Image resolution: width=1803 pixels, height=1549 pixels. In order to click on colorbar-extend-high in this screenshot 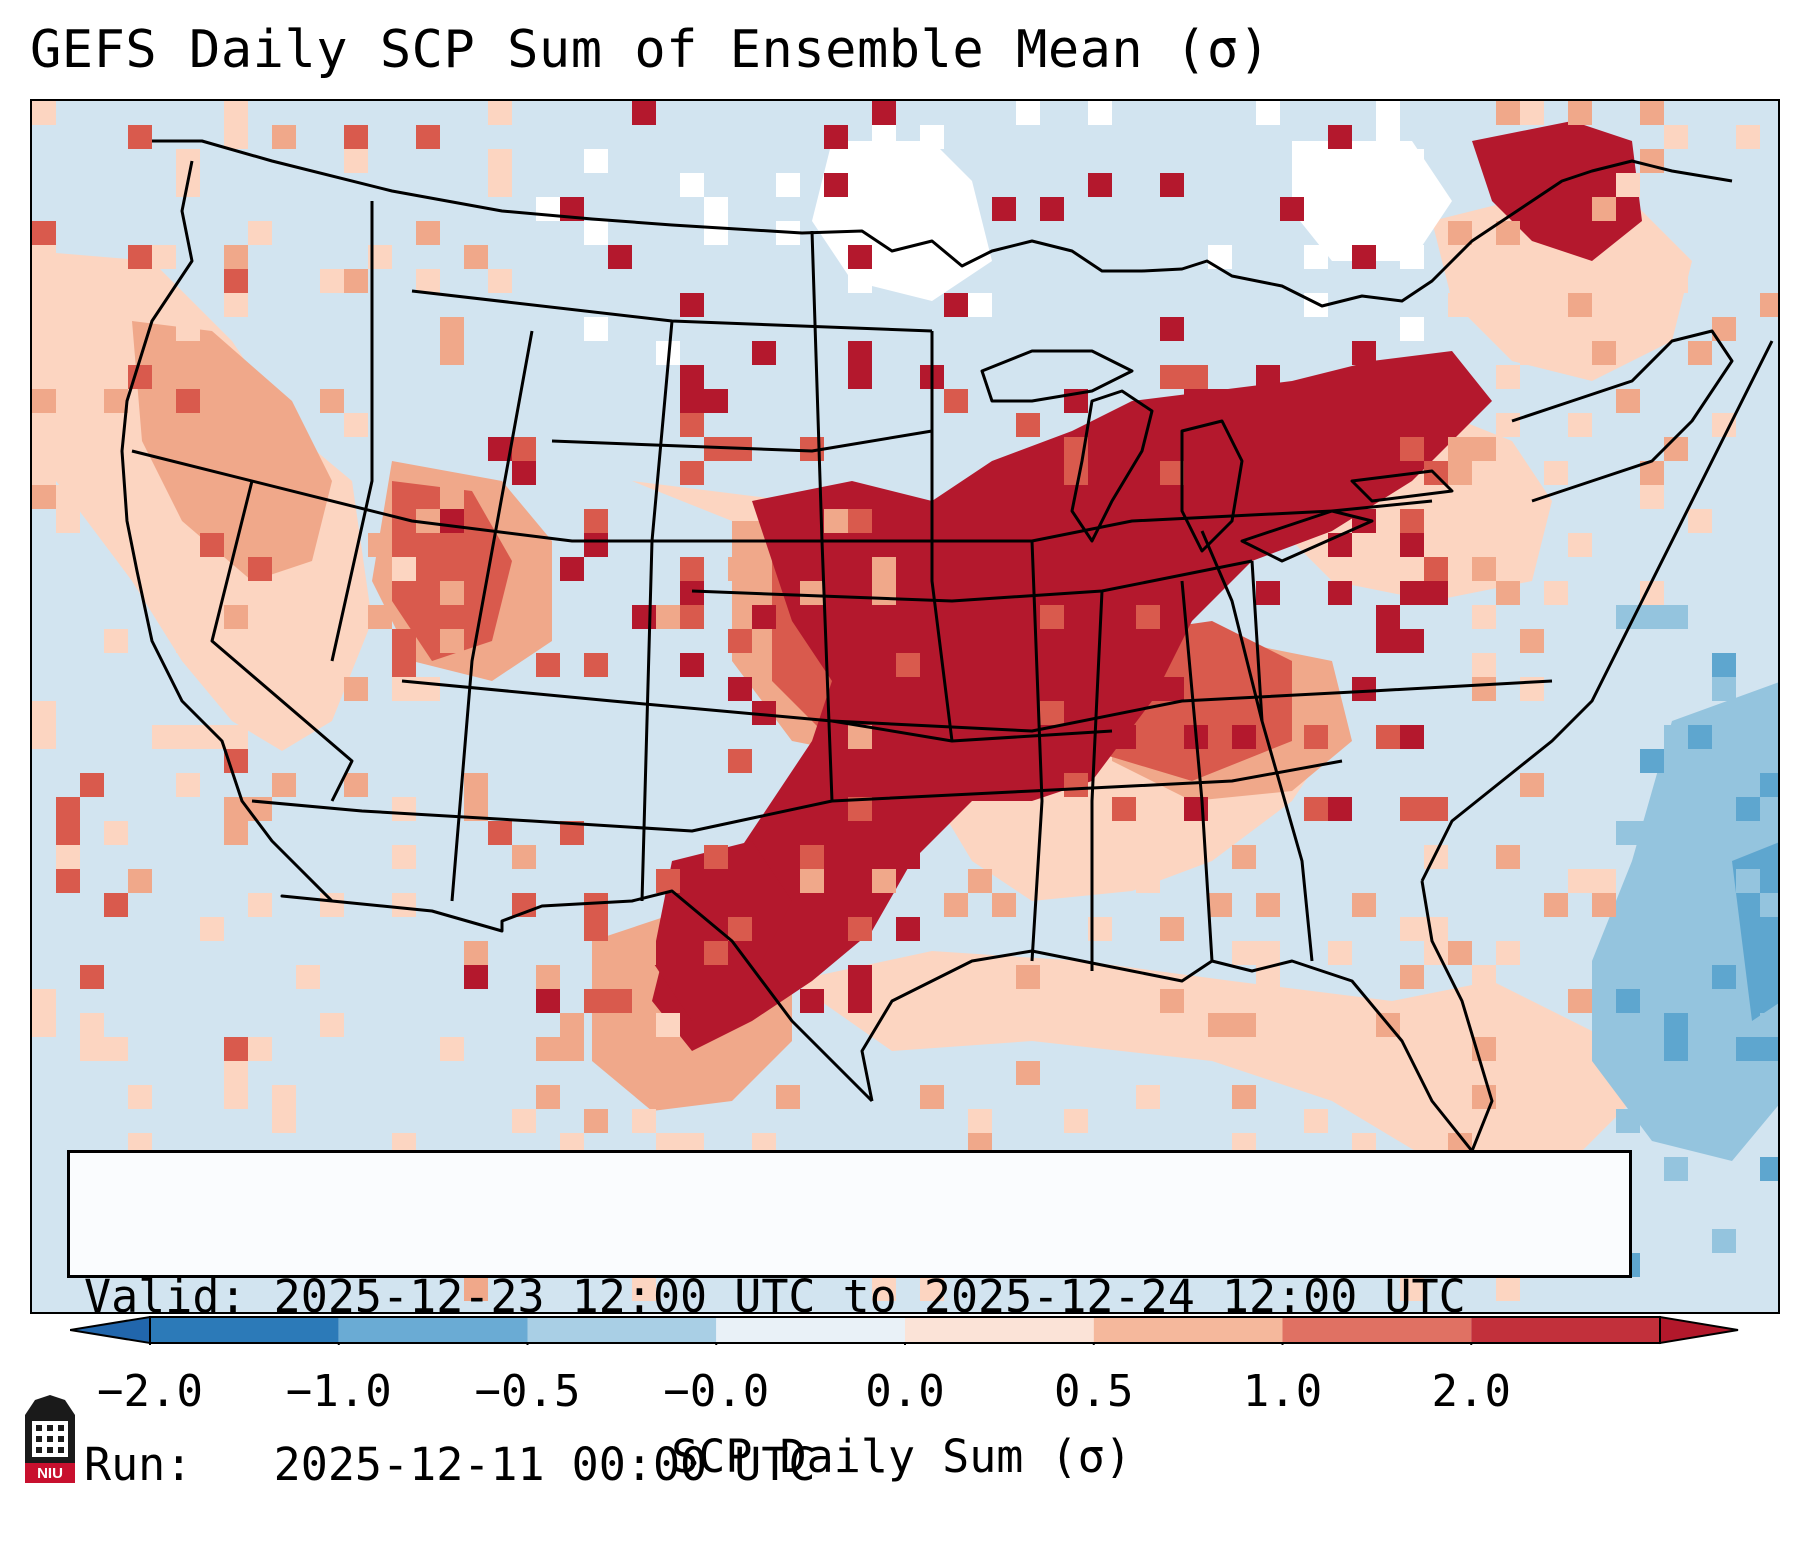, I will do `click(1699, 1330)`.